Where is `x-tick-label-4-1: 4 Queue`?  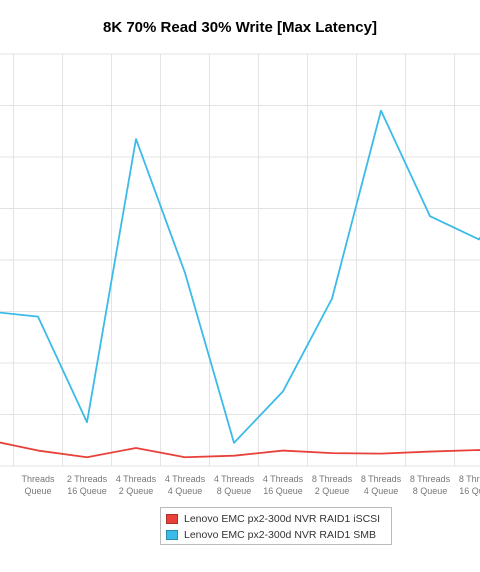
x-tick-label-4-1: 4 Queue is located at coordinates (185, 491).